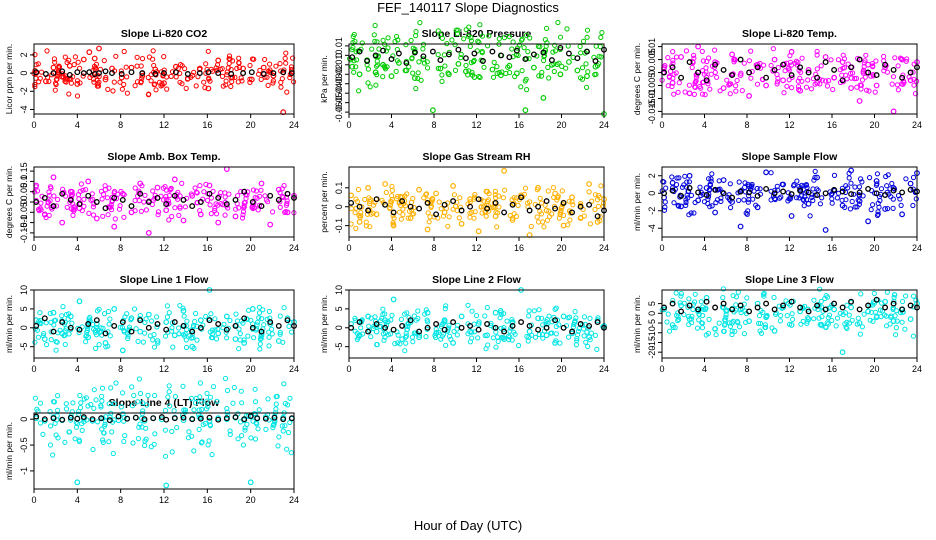  What do you see at coordinates (652, 332) in the screenshot?
I see `y-tick-label: -10` at bounding box center [652, 332].